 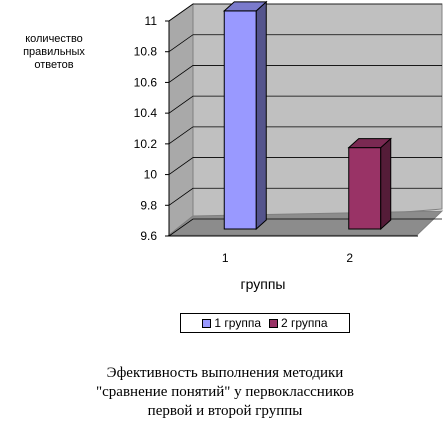 I want to click on y-tick-label: 10.8, so click(x=146, y=52).